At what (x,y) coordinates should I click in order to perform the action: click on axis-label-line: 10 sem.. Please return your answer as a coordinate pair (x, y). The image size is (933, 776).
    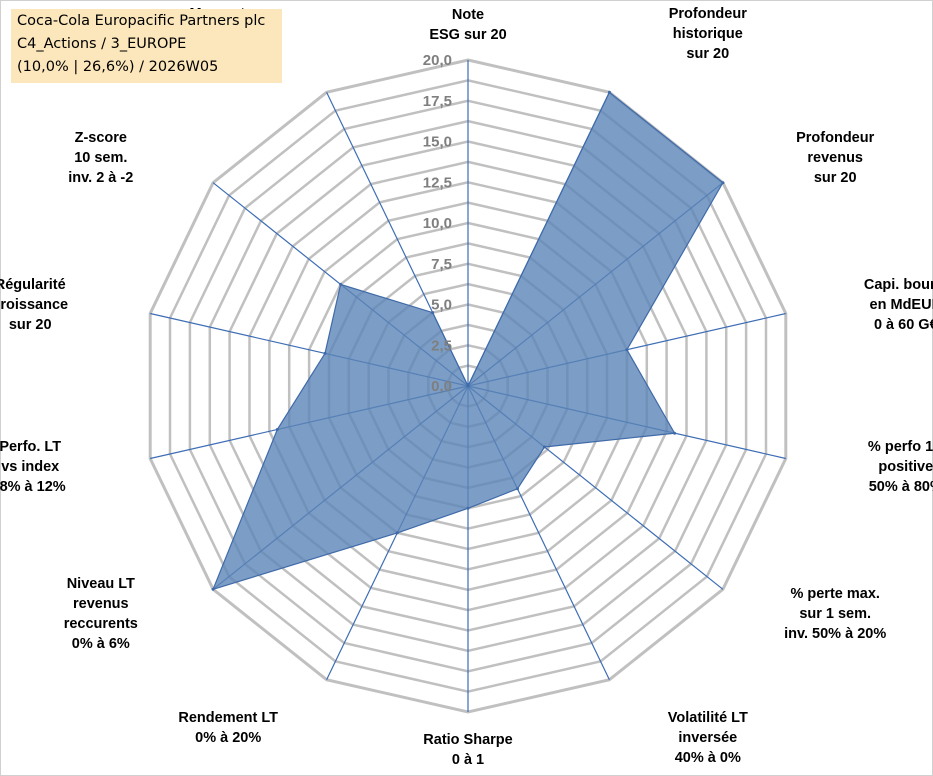
    Looking at the image, I should click on (101, 157).